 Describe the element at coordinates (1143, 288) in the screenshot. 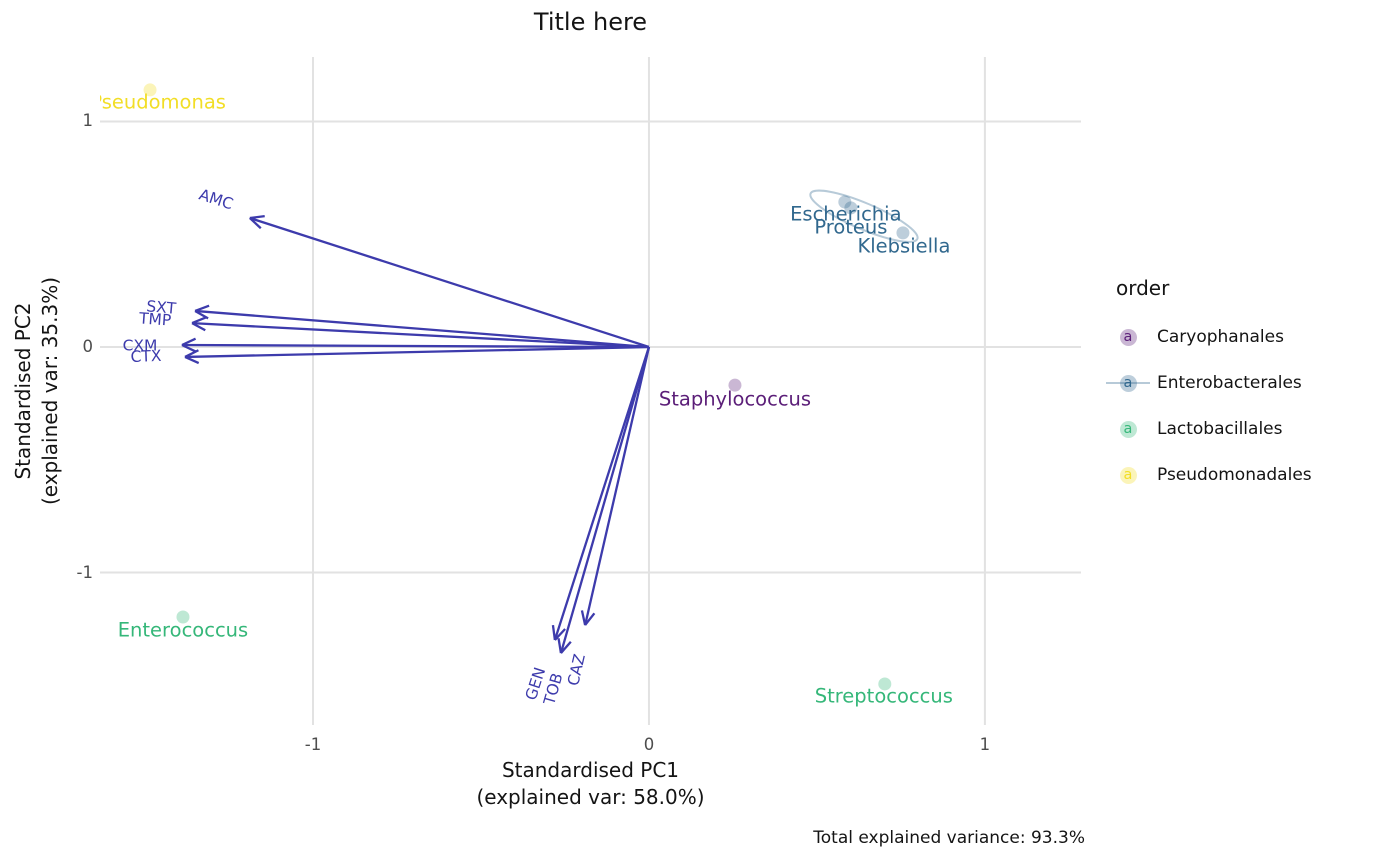

I see `legend-title: order` at that location.